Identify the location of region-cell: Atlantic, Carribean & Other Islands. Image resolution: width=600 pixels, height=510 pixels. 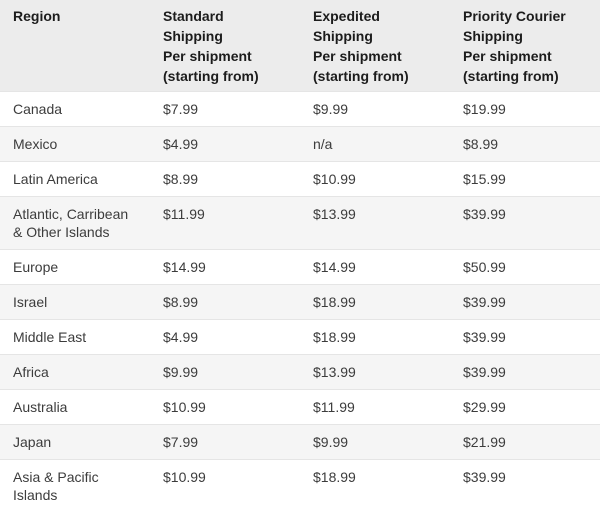
(75, 223).